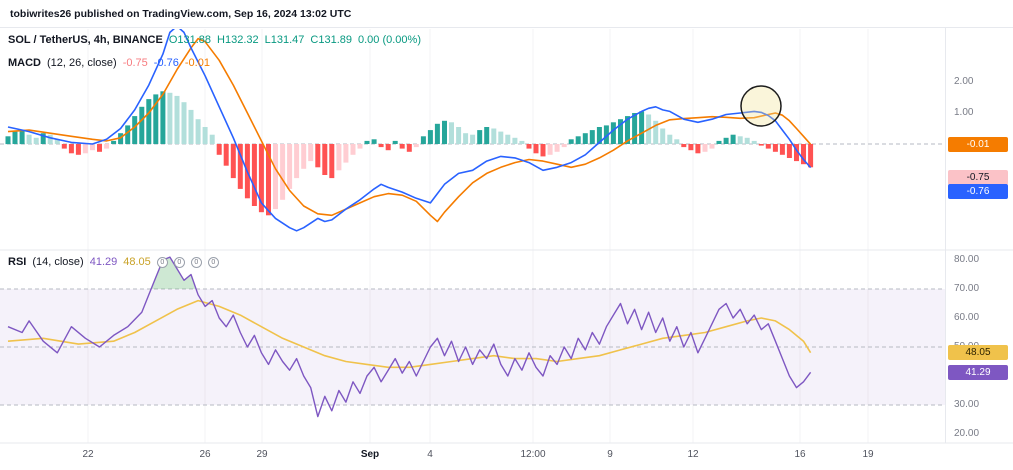 This screenshot has height=470, width=1013. Describe the element at coordinates (109, 63) in the screenshot. I see `macd-legend: MACD (12, 26, close) -0.75 -0.76 -0.01` at that location.